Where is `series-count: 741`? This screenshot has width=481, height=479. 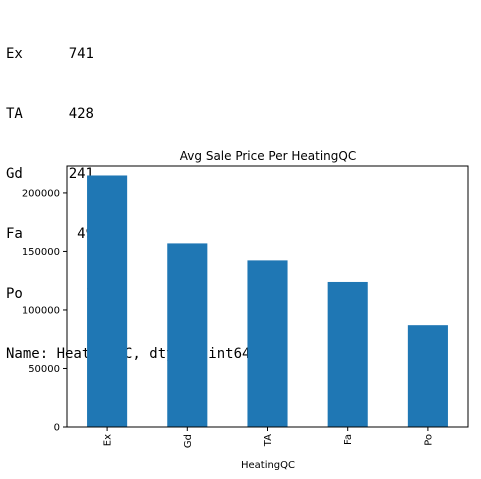 series-count: 741 is located at coordinates (81, 54).